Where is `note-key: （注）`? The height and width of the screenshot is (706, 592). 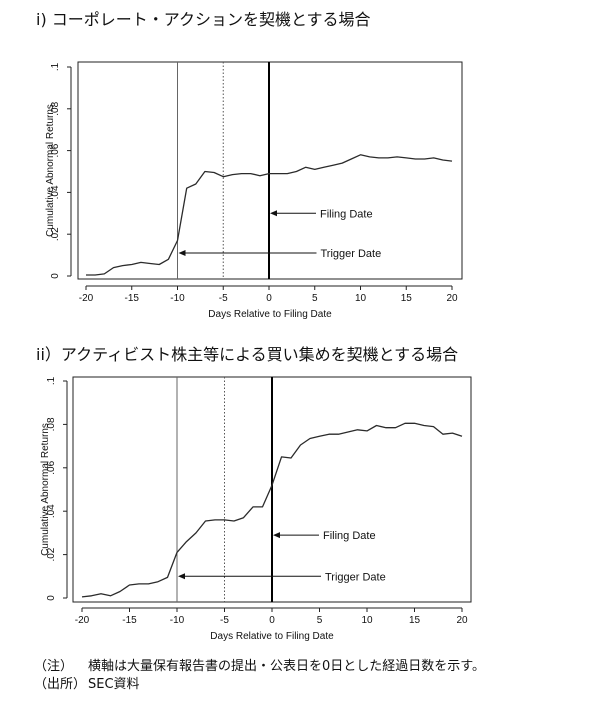
note-key: （注） is located at coordinates (54, 666).